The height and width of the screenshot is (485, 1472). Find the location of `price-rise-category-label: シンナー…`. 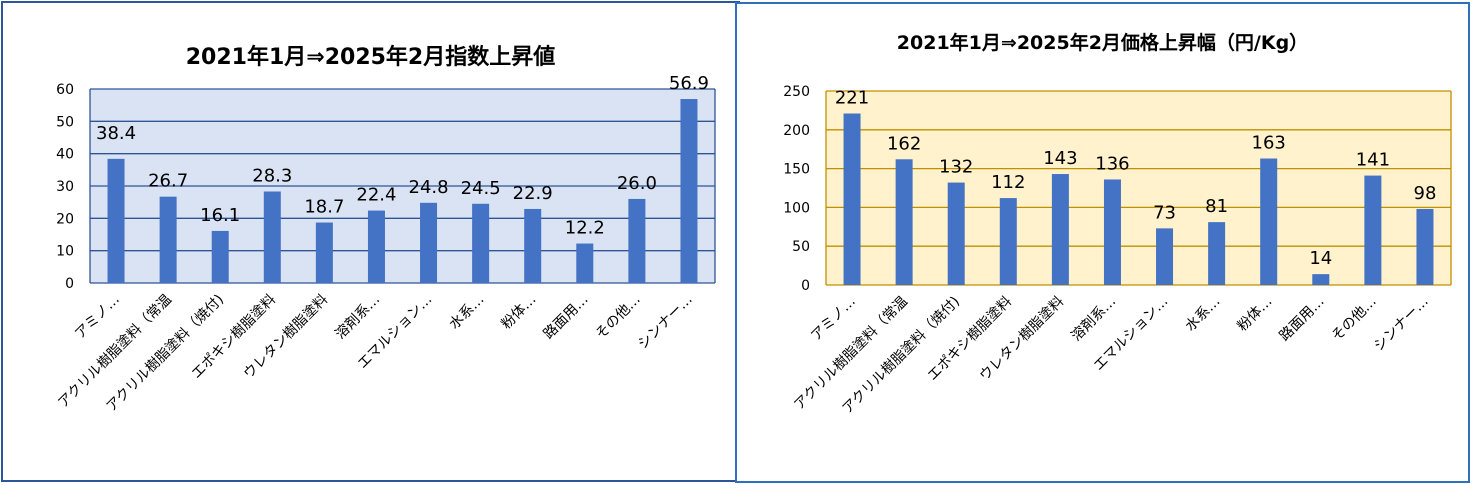

price-rise-category-label: シンナー… is located at coordinates (1401, 324).